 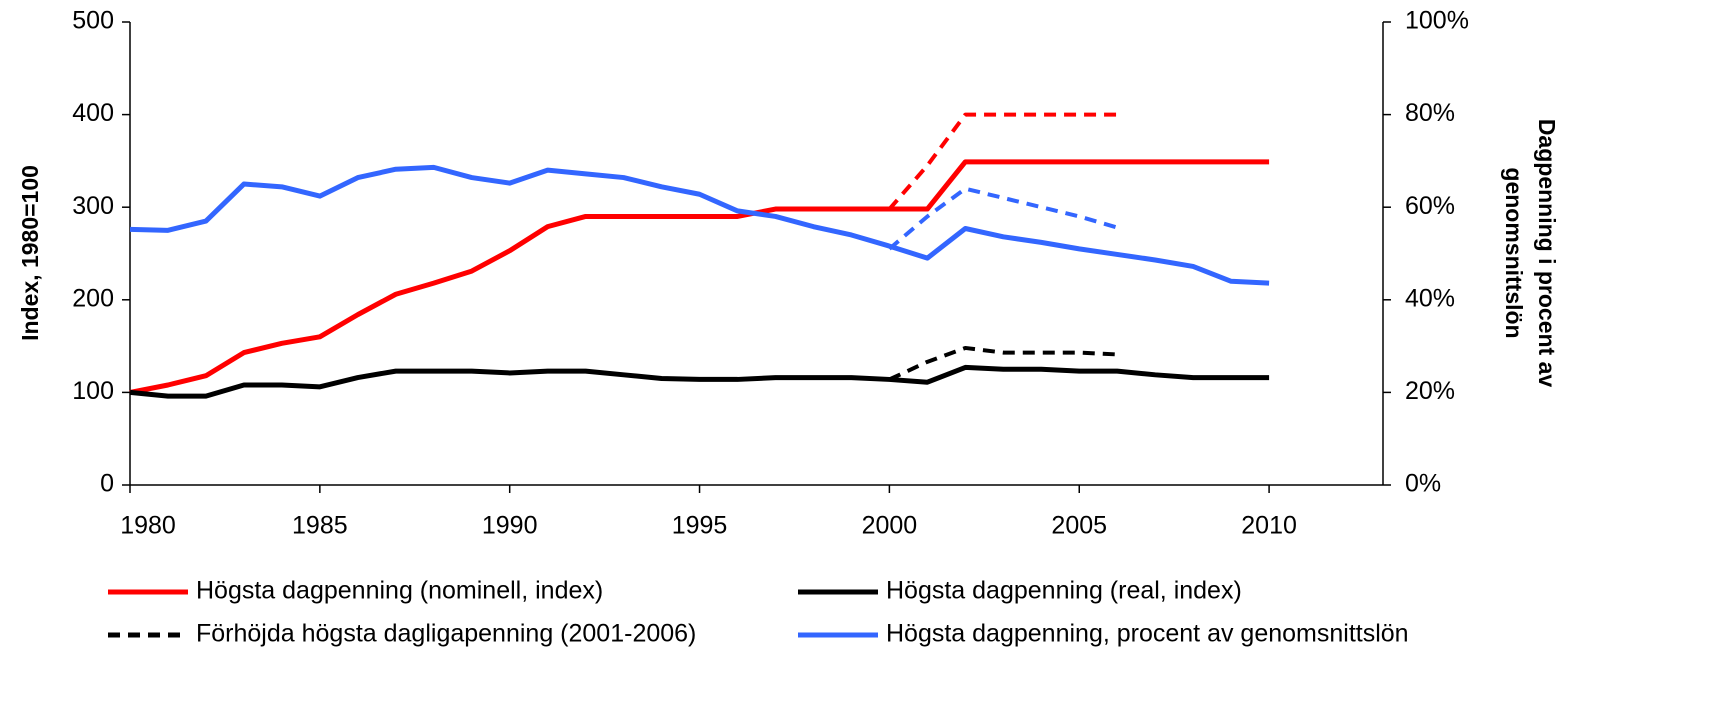 I want to click on y-tick-label: 0, so click(x=107, y=484).